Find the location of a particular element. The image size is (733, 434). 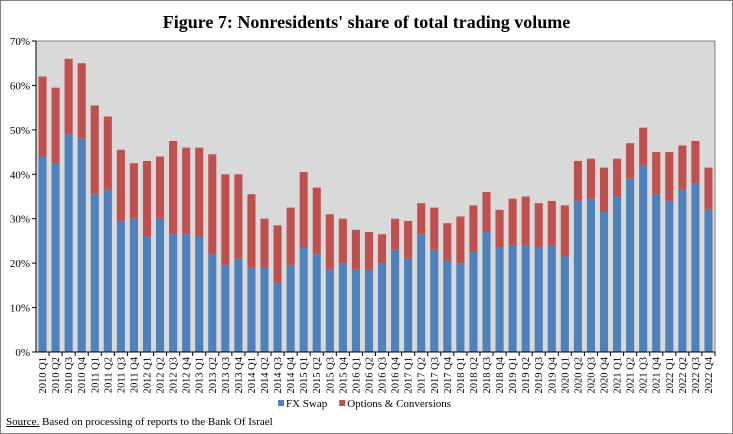

y-tick-label: 50% is located at coordinates (20, 131).